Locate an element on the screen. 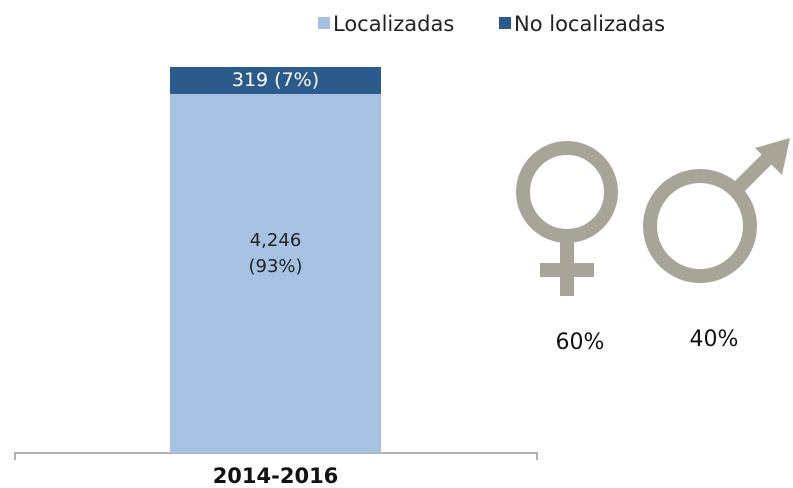 The height and width of the screenshot is (488, 793). x-axis is located at coordinates (276, 456).